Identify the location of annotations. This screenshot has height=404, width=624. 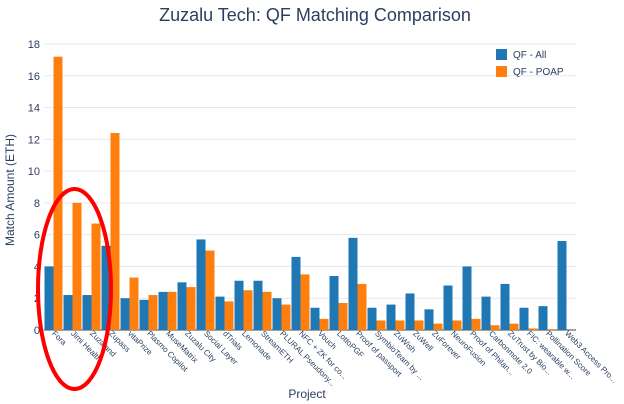
(74, 289).